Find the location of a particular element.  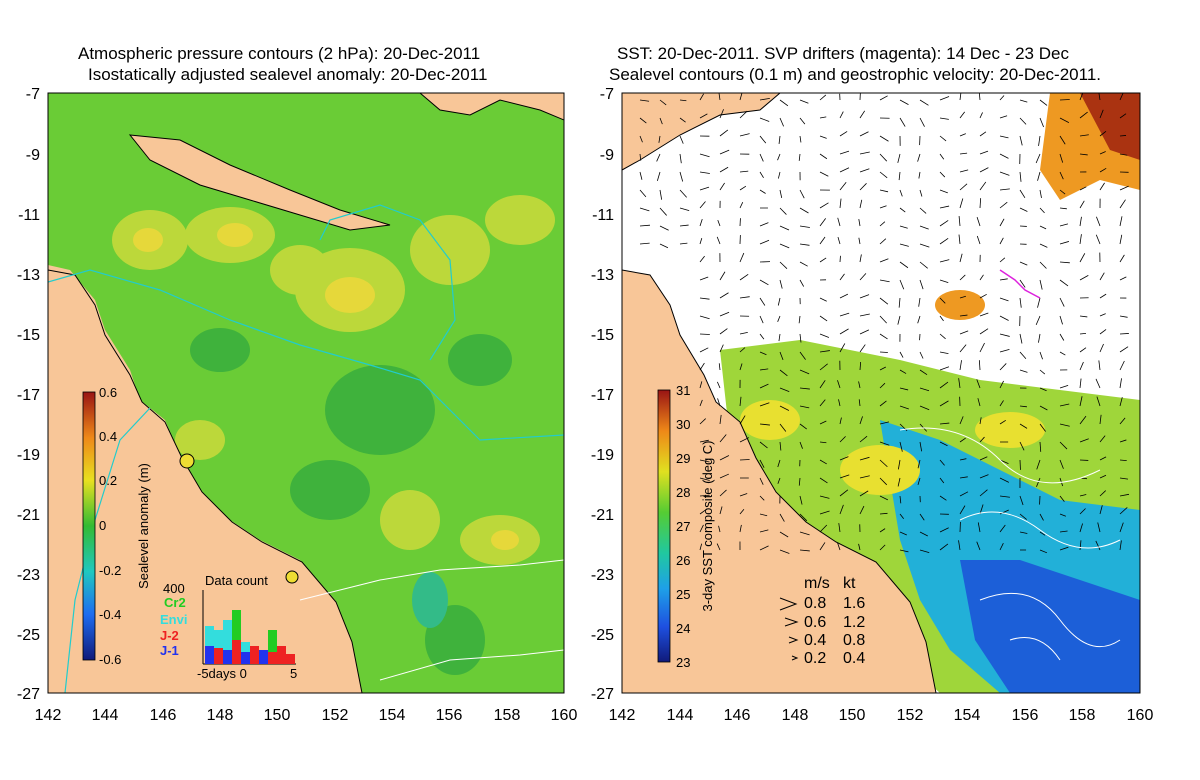

right-new-guinea is located at coordinates (701, 132).